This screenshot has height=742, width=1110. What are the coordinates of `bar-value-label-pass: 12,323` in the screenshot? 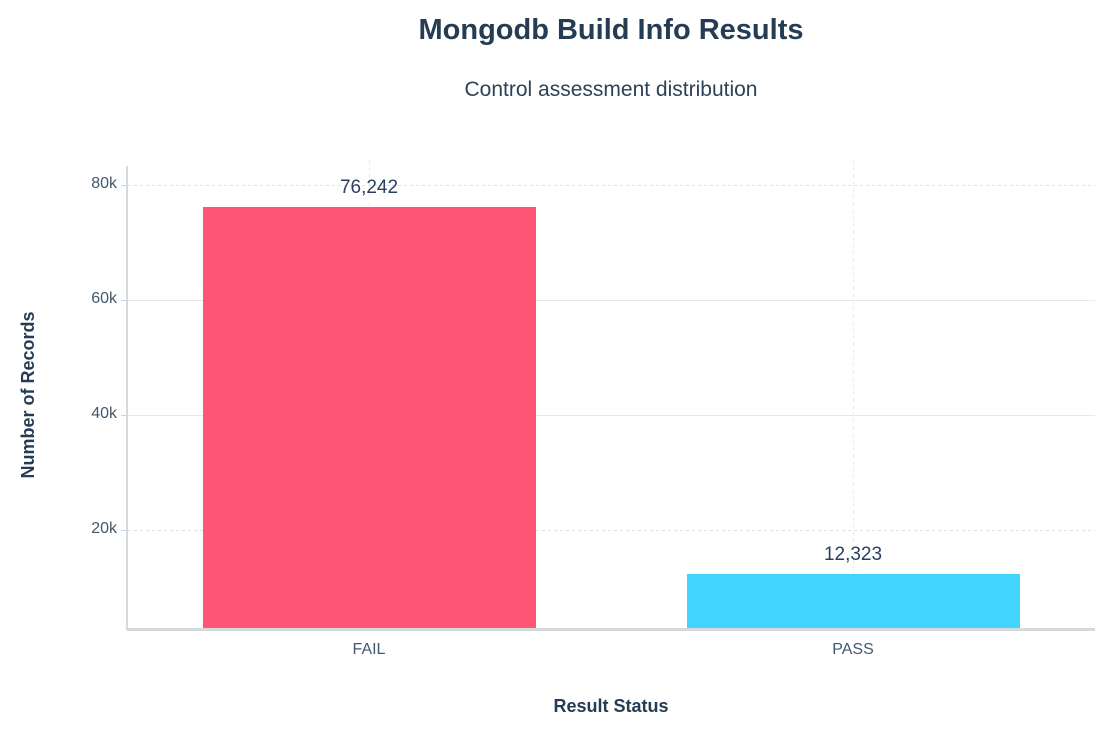 It's located at (853, 555).